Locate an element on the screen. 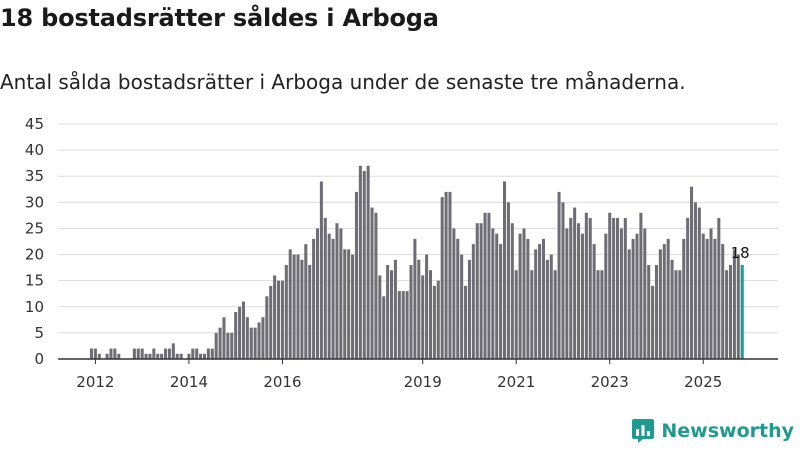  y-tick-label: 40 is located at coordinates (34, 150).